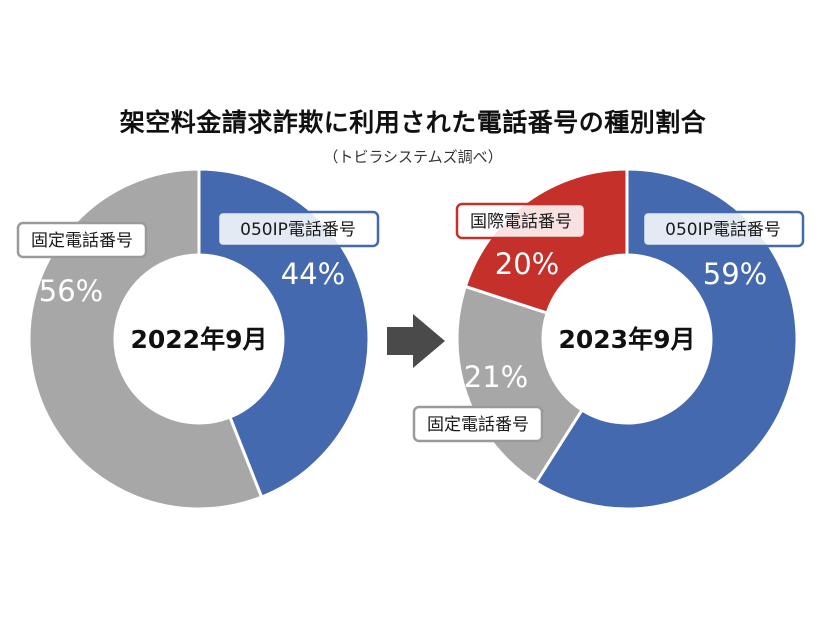 This screenshot has width=826, height=620. What do you see at coordinates (546, 241) in the screenshot?
I see `slice-intl` at bounding box center [546, 241].